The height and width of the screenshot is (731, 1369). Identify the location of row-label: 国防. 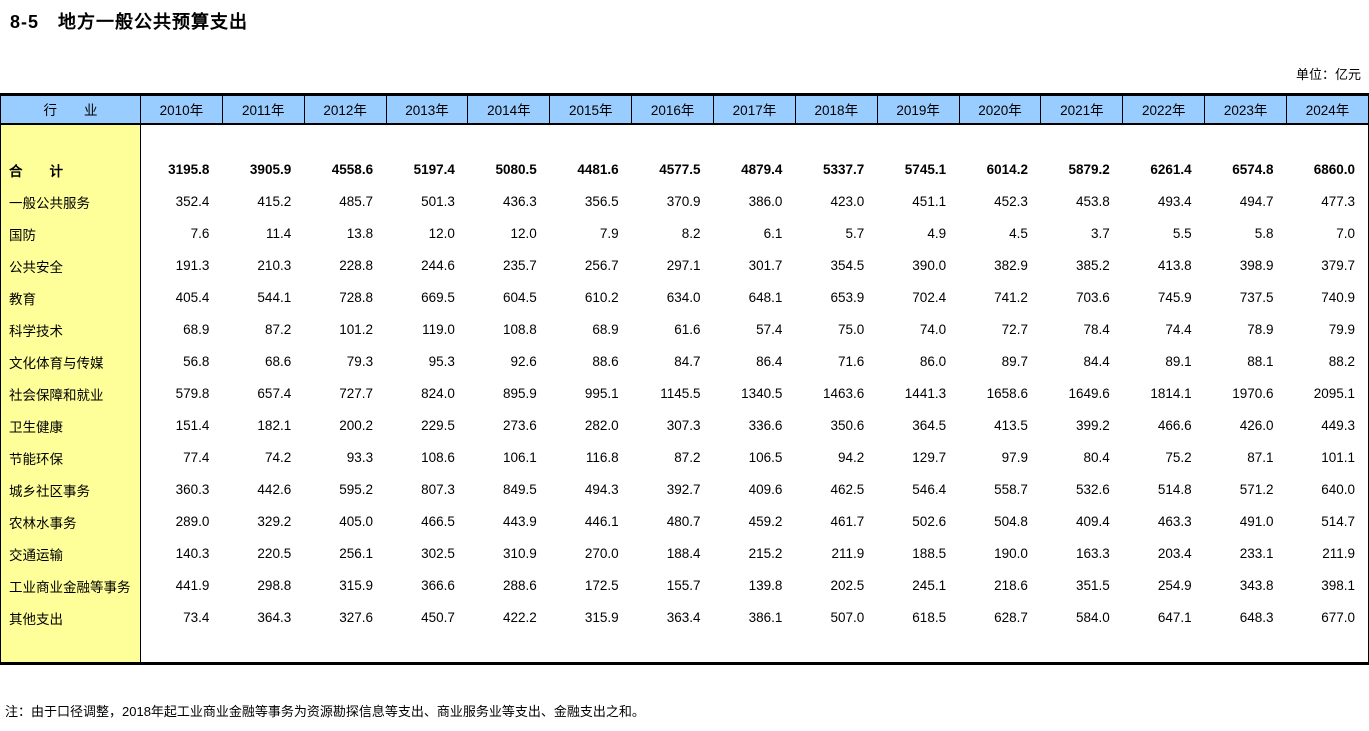
(70, 233).